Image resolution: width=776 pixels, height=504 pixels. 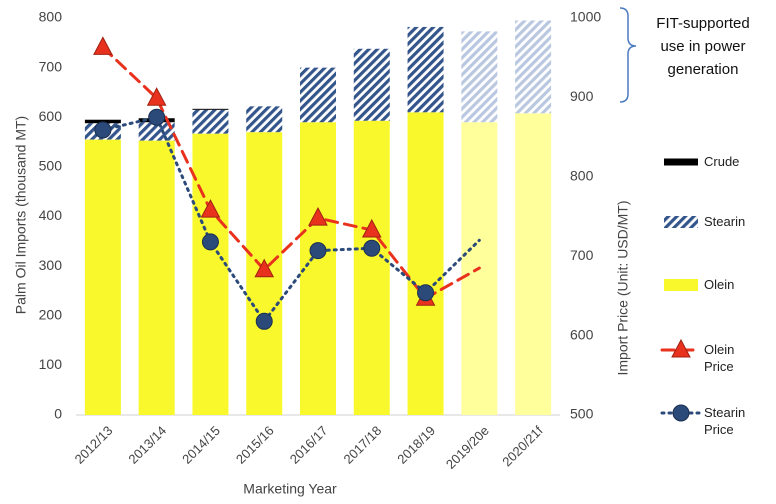 What do you see at coordinates (51, 166) in the screenshot?
I see `y-tick-label: 500` at bounding box center [51, 166].